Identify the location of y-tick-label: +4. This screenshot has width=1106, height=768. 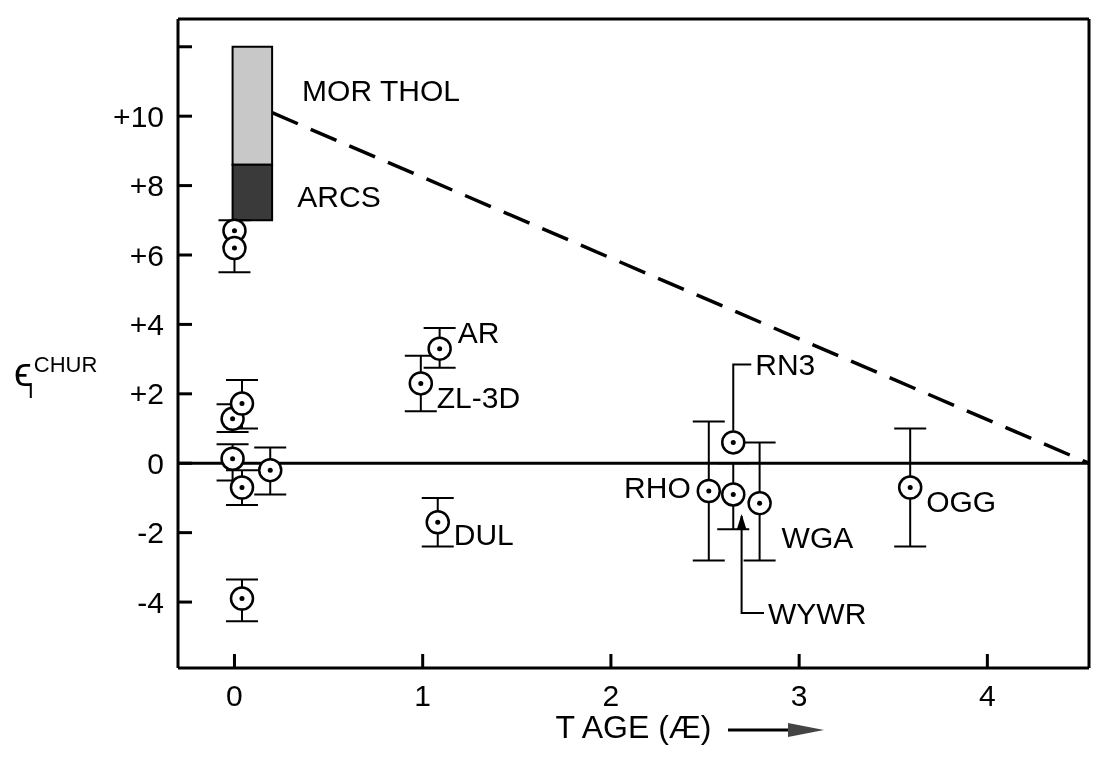
(146, 324).